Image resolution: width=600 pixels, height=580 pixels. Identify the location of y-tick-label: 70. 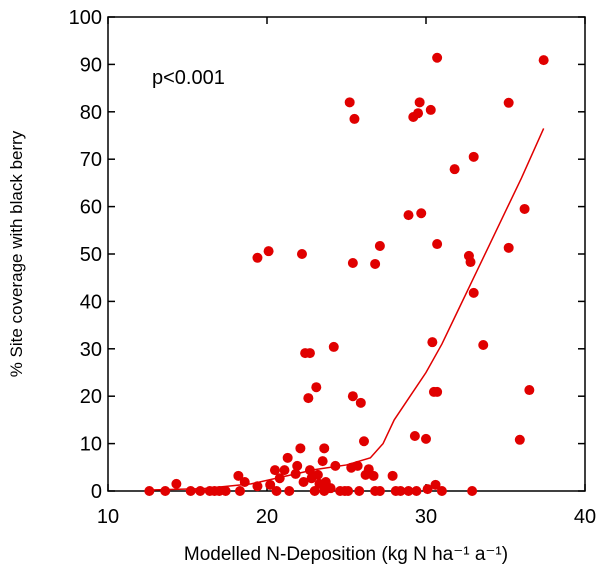
(91, 160).